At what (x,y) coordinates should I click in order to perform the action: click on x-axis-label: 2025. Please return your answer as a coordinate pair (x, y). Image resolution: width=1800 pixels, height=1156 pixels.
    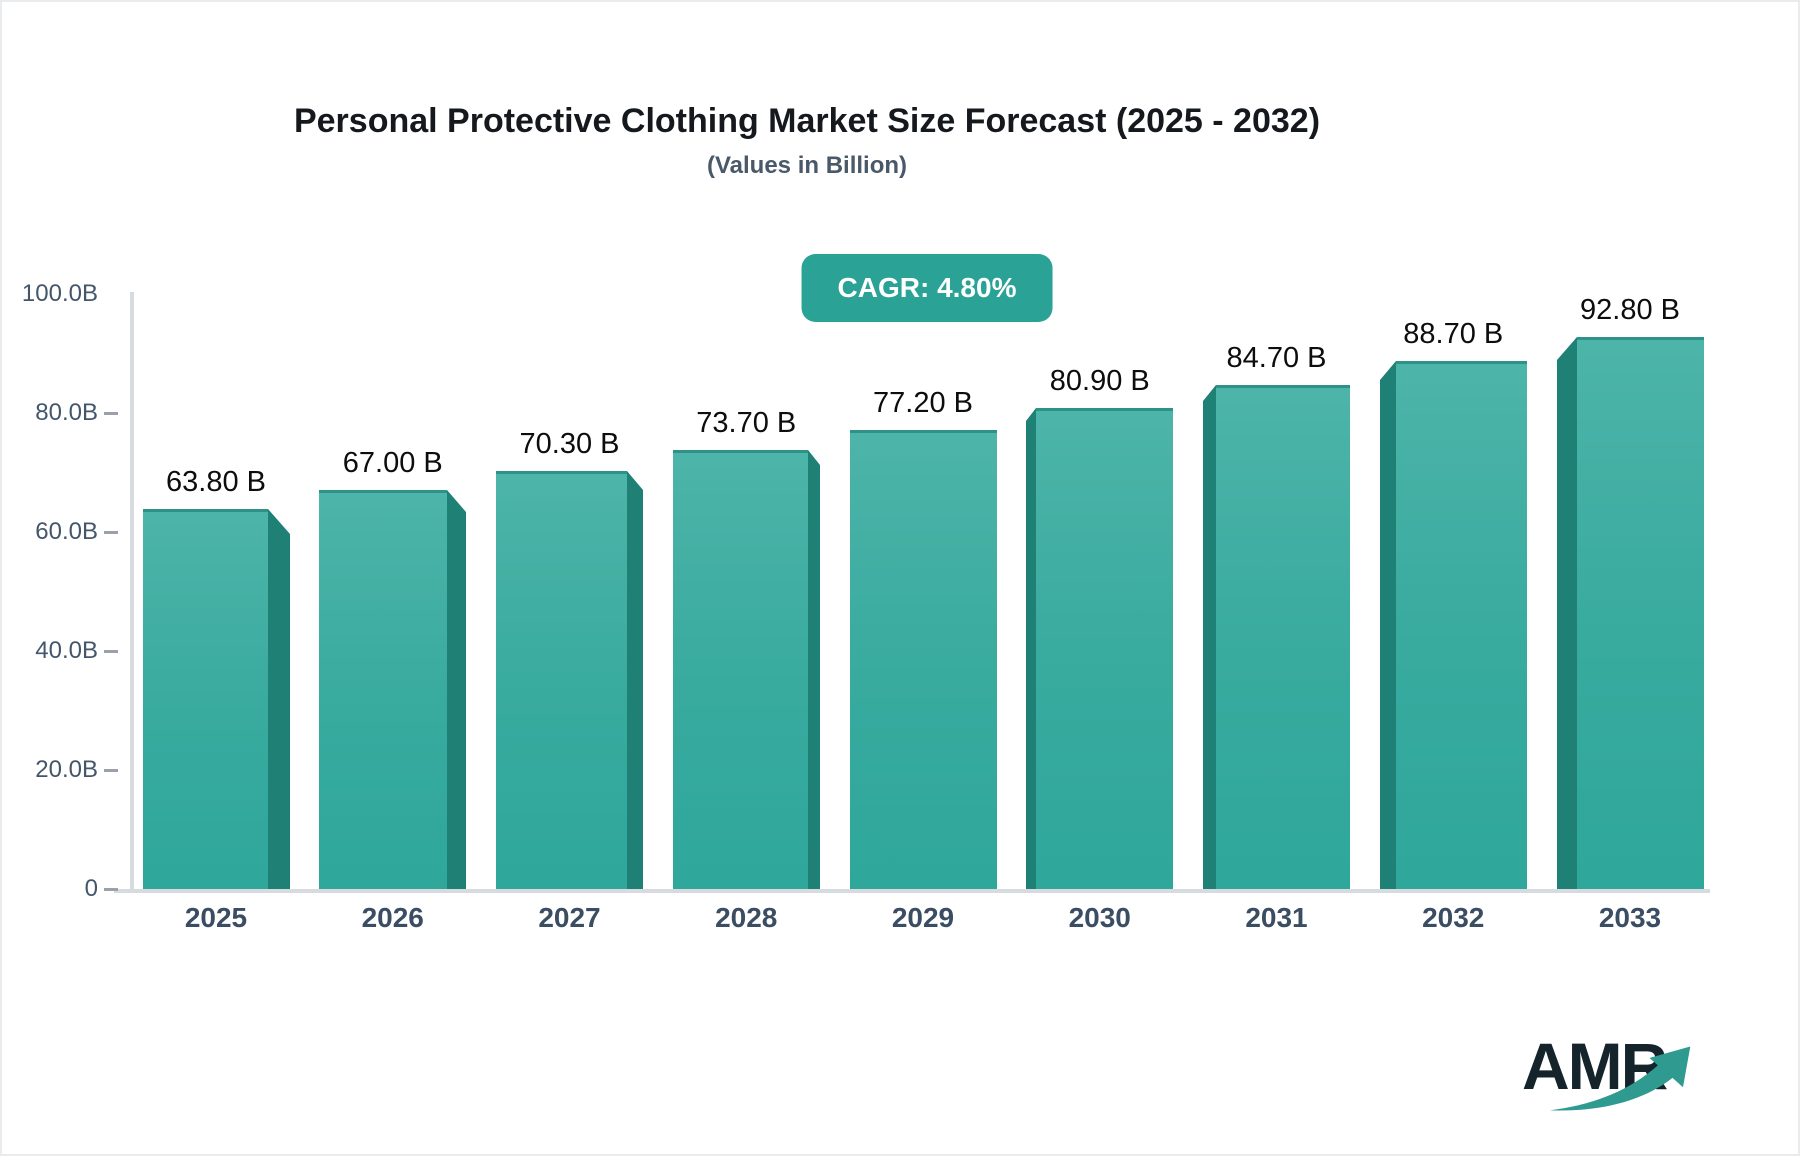
    Looking at the image, I should click on (216, 917).